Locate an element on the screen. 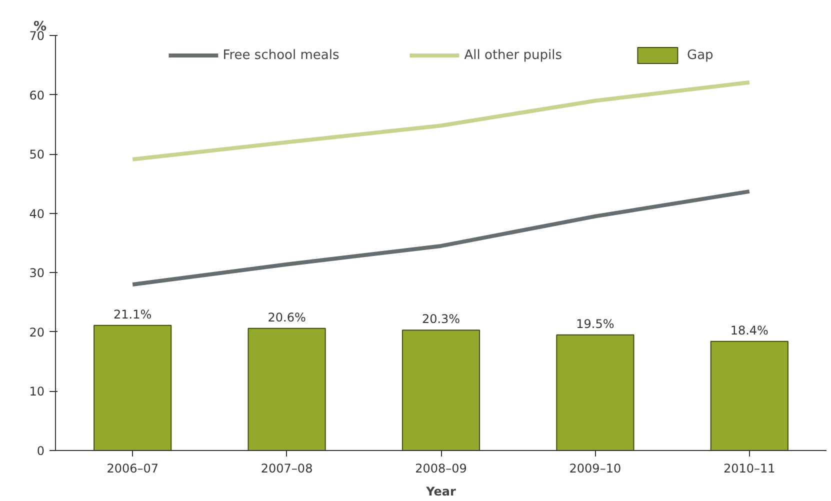  x-tick-label: 2007–08 is located at coordinates (286, 469).